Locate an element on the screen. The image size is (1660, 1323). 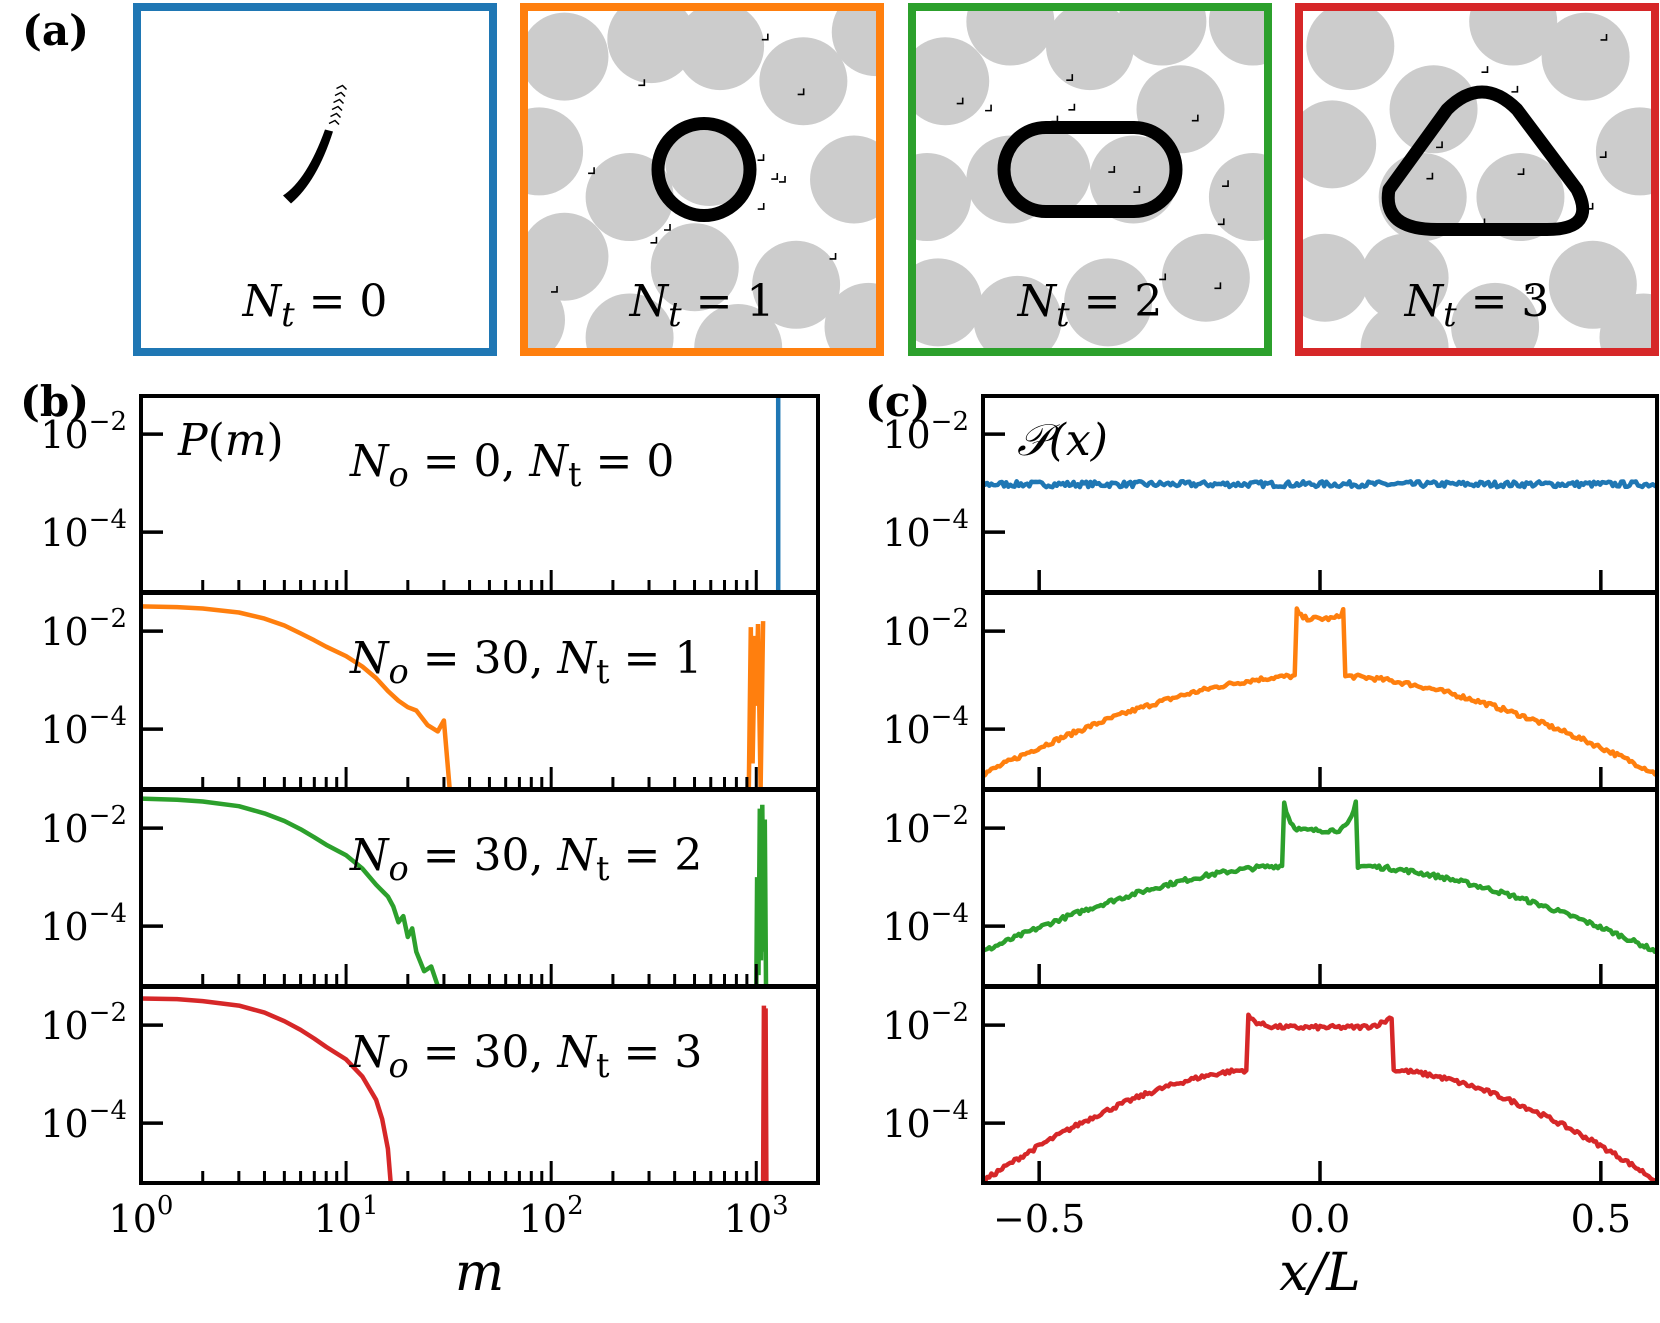
x-axis-label: m is located at coordinates (479, 1273).